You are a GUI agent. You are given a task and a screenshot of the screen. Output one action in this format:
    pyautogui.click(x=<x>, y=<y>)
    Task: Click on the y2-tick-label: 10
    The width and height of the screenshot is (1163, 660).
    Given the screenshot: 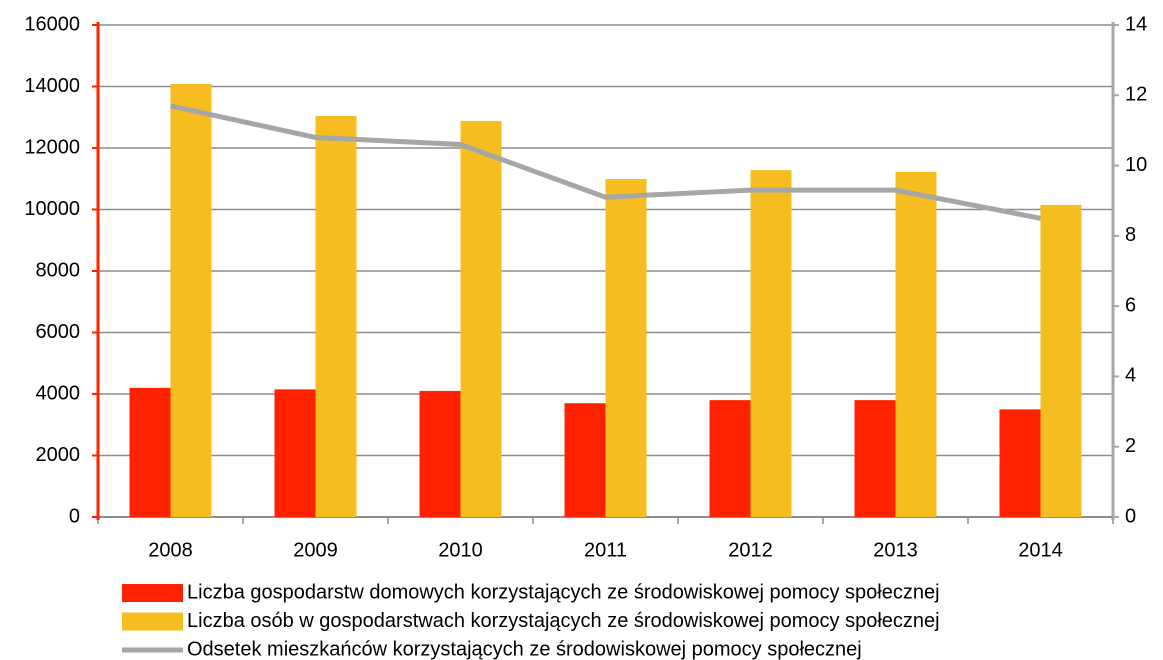 What is the action you would take?
    pyautogui.click(x=1136, y=165)
    